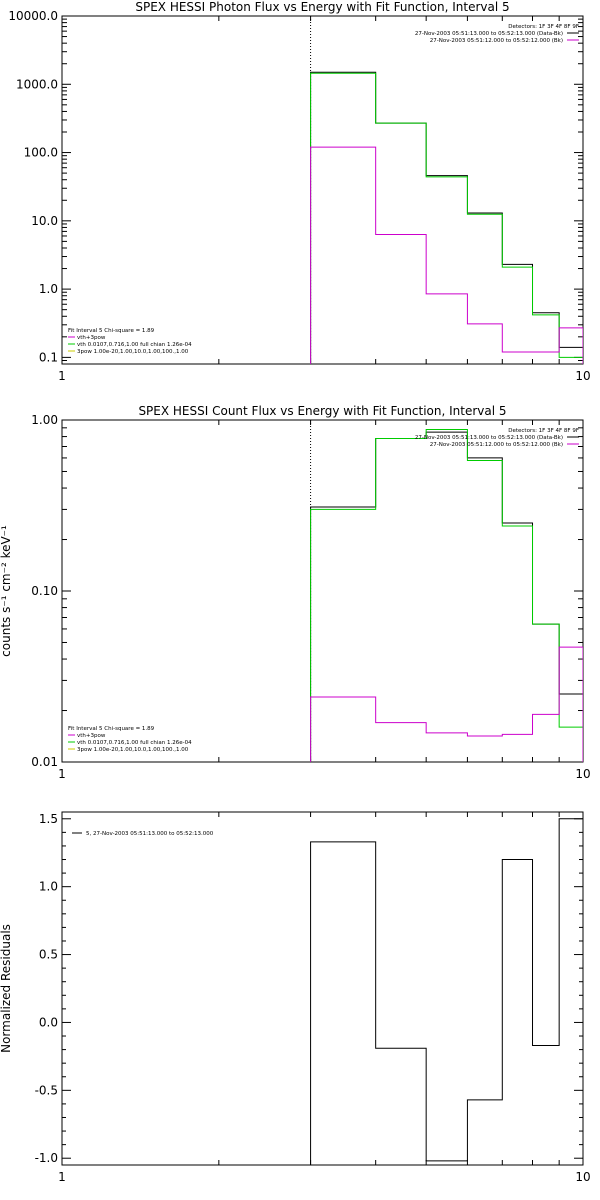  Describe the element at coordinates (6, 988) in the screenshot. I see `y-axis-label: Normalized Residuals` at that location.